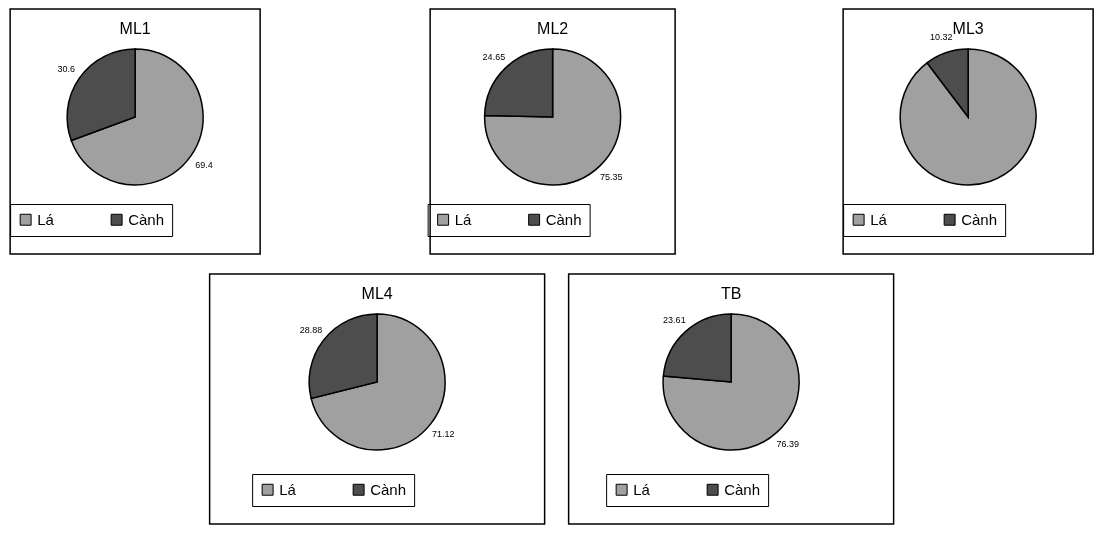  What do you see at coordinates (611, 177) in the screenshot?
I see `data-label: 75.35` at bounding box center [611, 177].